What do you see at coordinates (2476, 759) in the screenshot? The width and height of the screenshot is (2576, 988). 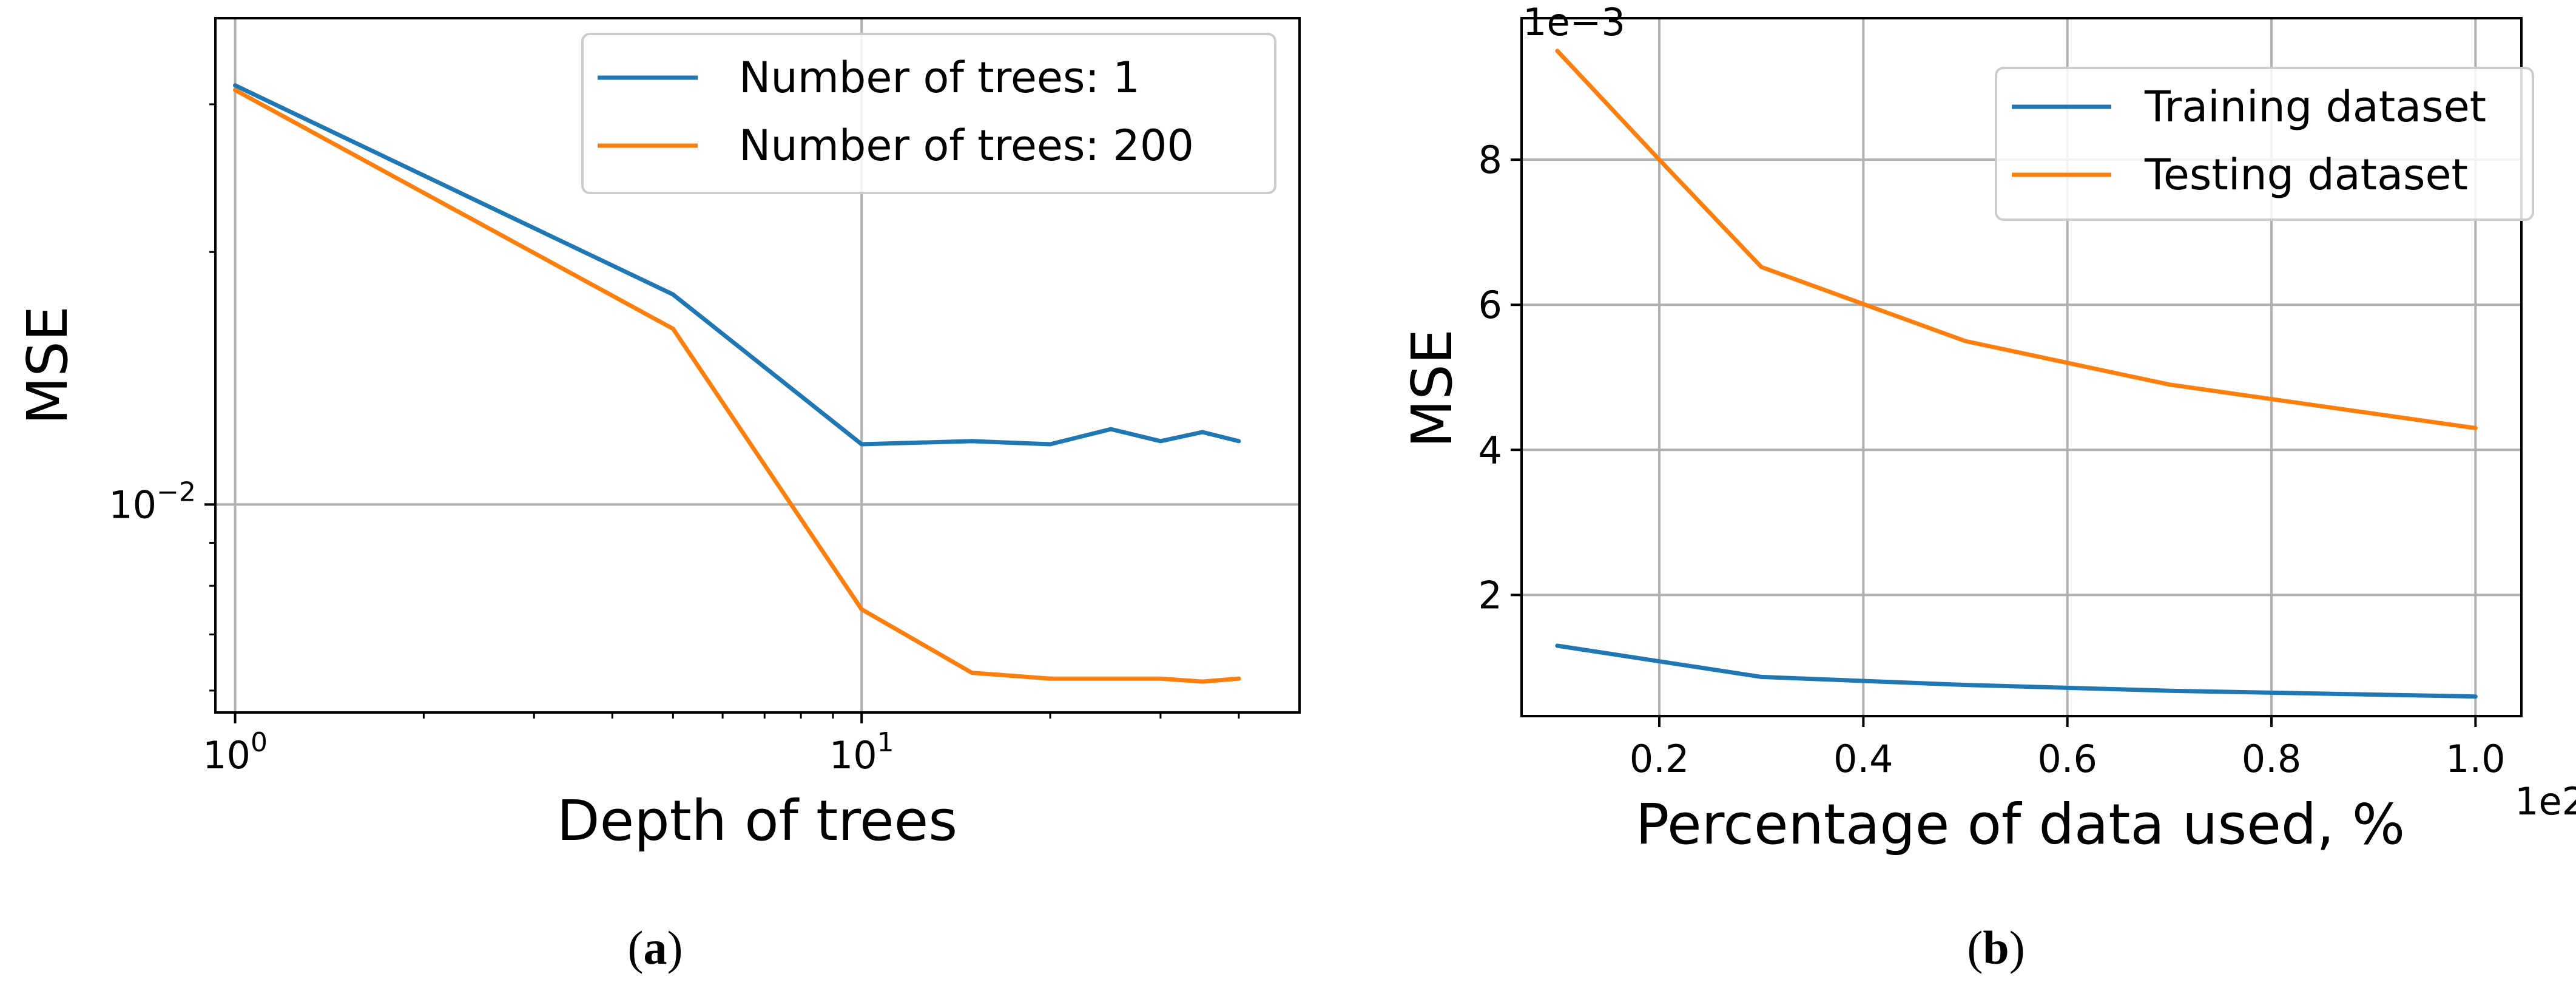 I see `panel-b-xtick-label-4: 1.0` at bounding box center [2476, 759].